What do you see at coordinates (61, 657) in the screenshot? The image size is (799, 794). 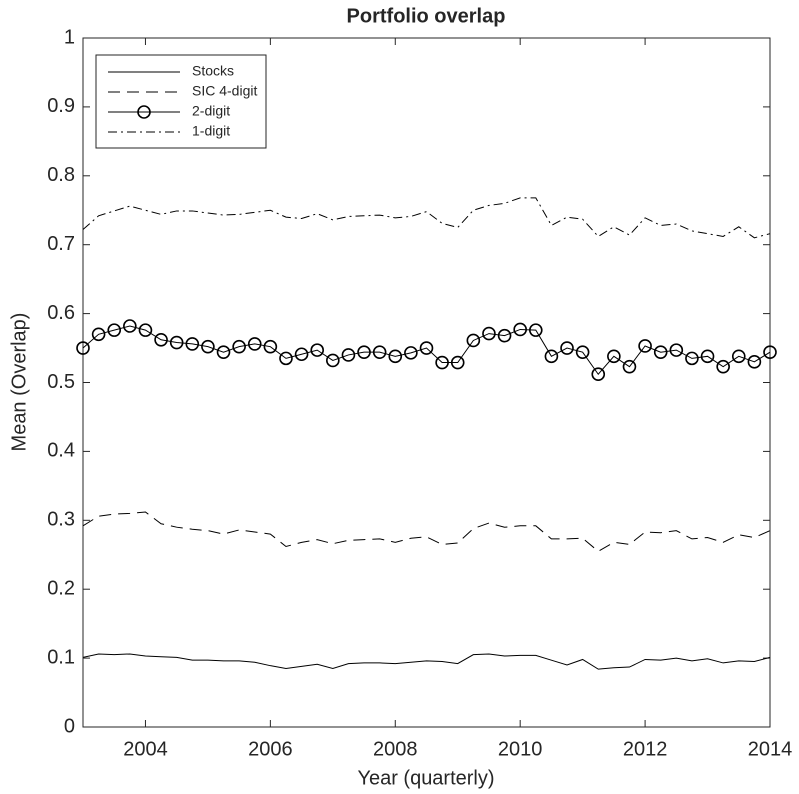 I see `y-tick-label: 0.1` at bounding box center [61, 657].